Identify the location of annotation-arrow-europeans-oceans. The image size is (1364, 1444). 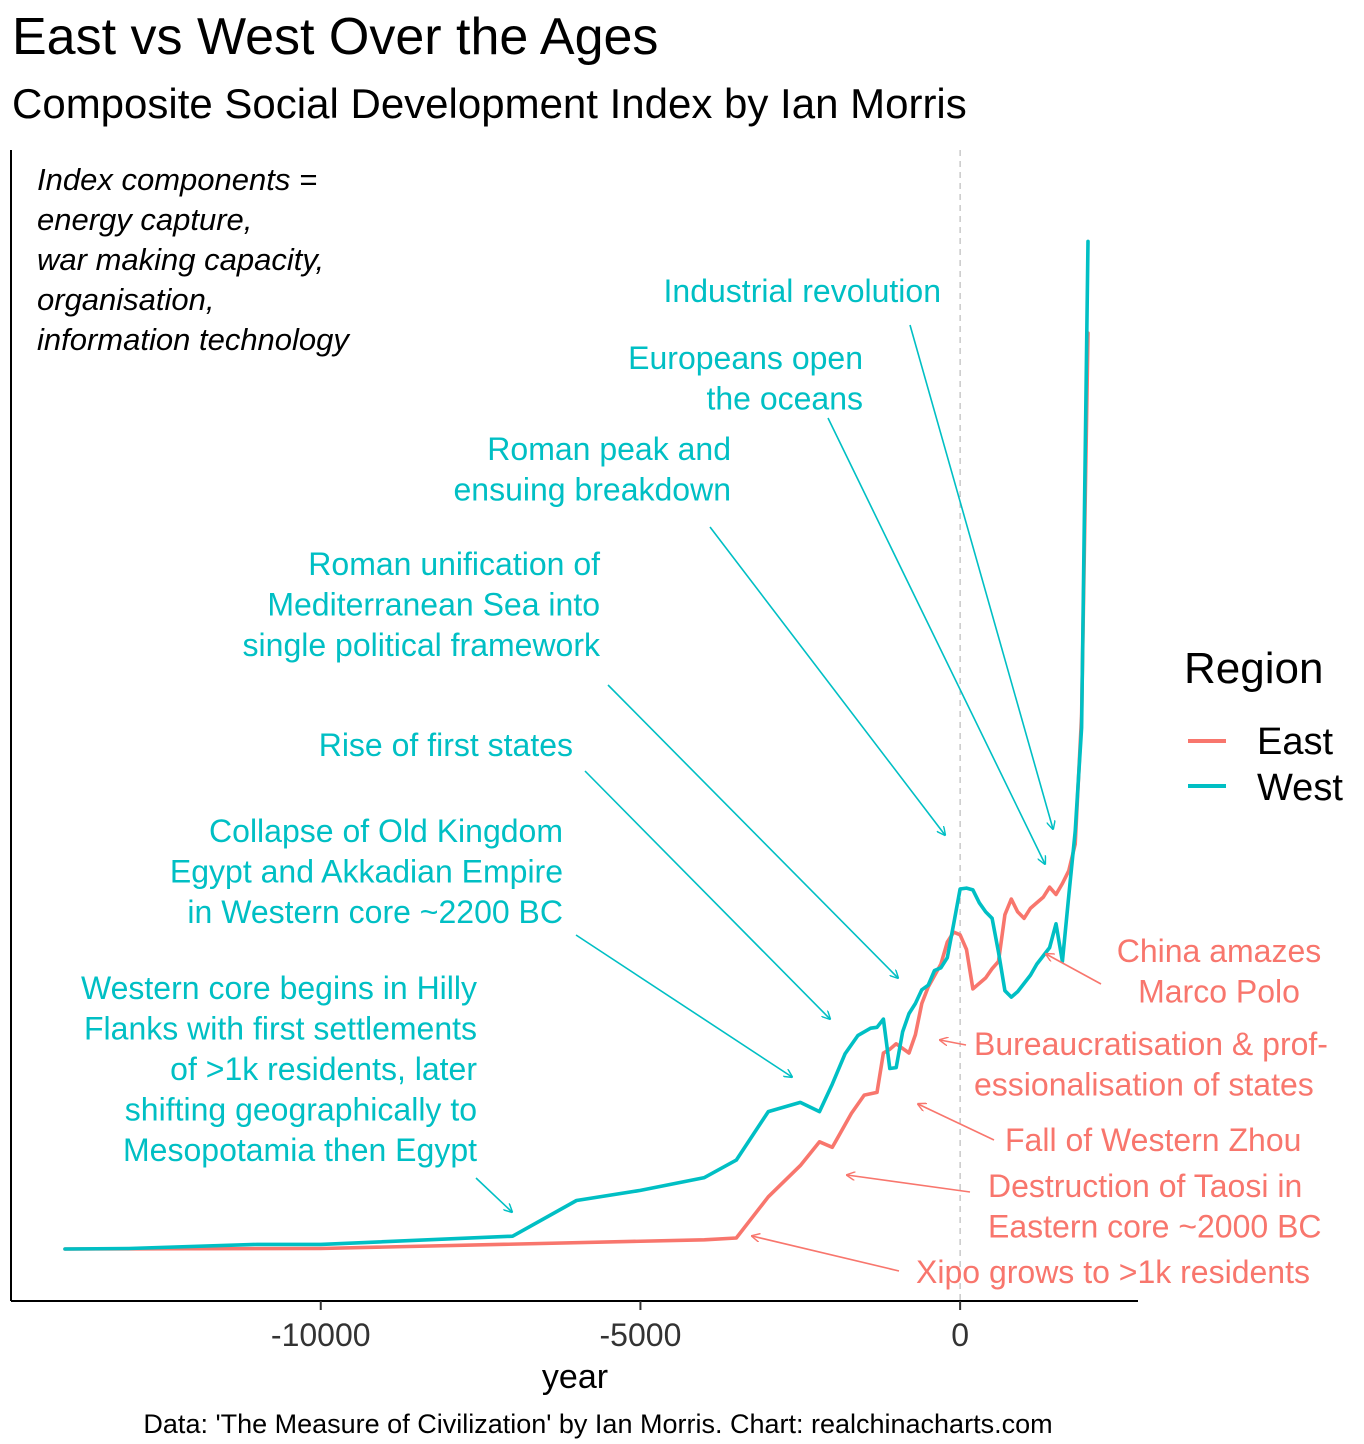
(936, 640).